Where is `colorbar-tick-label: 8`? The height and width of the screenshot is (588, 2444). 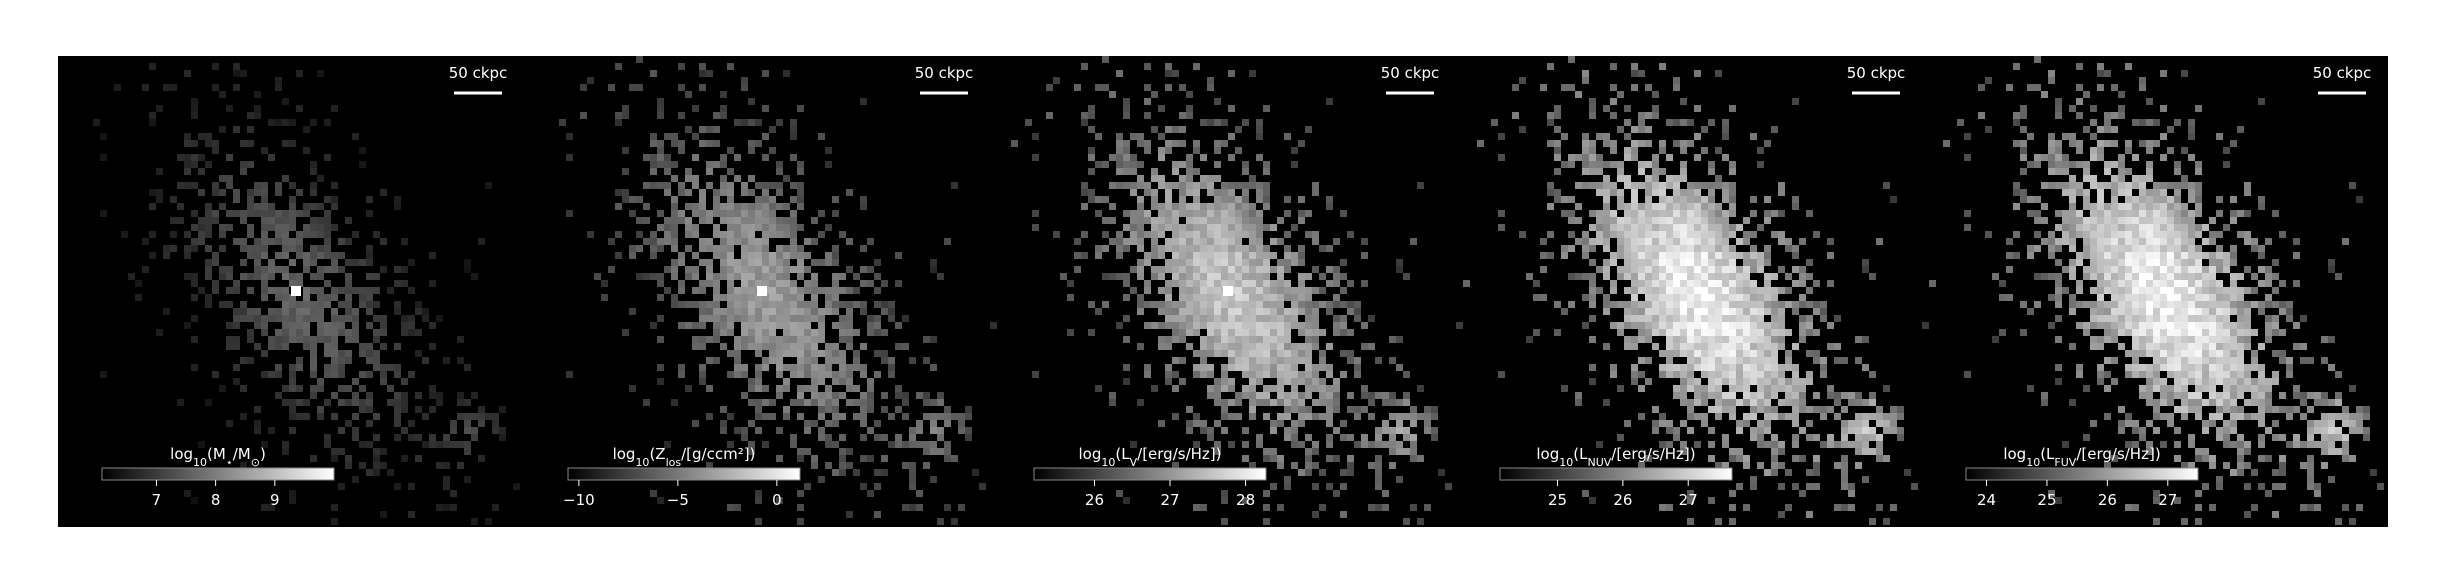 colorbar-tick-label: 8 is located at coordinates (216, 500).